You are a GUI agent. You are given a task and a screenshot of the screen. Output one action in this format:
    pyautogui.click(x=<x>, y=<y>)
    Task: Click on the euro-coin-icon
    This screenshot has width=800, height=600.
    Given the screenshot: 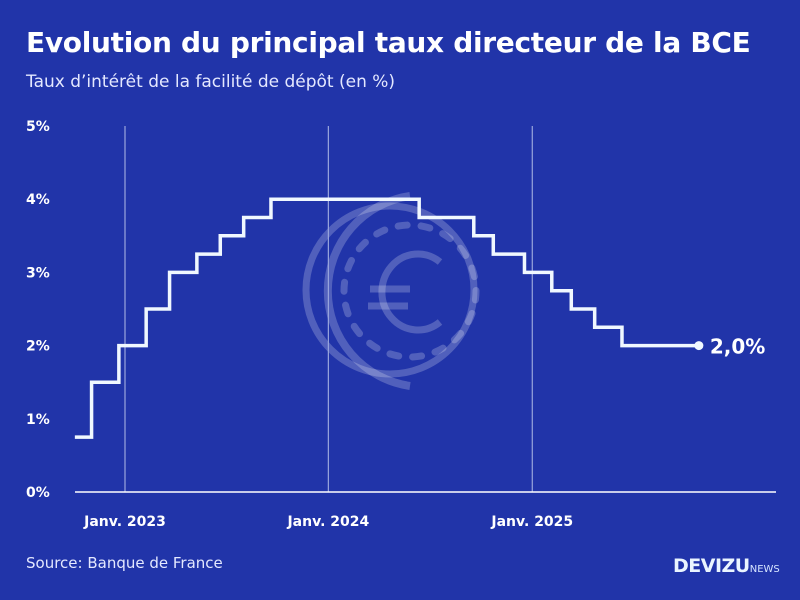 What is the action you would take?
    pyautogui.click(x=391, y=291)
    